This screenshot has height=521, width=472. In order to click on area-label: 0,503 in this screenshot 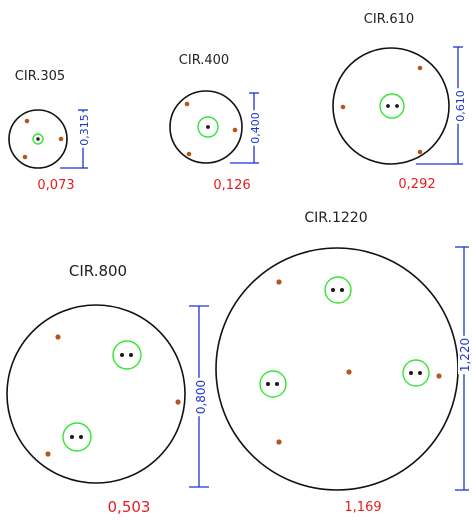, I will do `click(129, 507)`.